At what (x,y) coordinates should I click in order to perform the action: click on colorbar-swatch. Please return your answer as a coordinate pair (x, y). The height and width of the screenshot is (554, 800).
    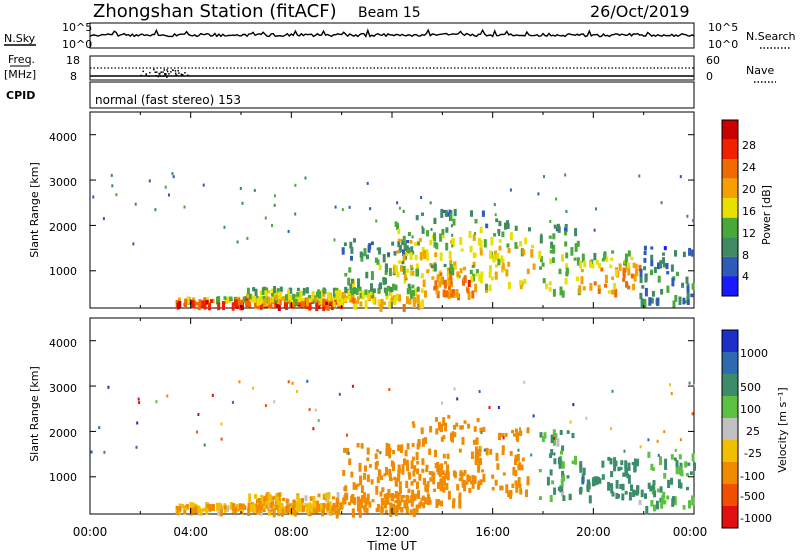
    Looking at the image, I should click on (730, 363).